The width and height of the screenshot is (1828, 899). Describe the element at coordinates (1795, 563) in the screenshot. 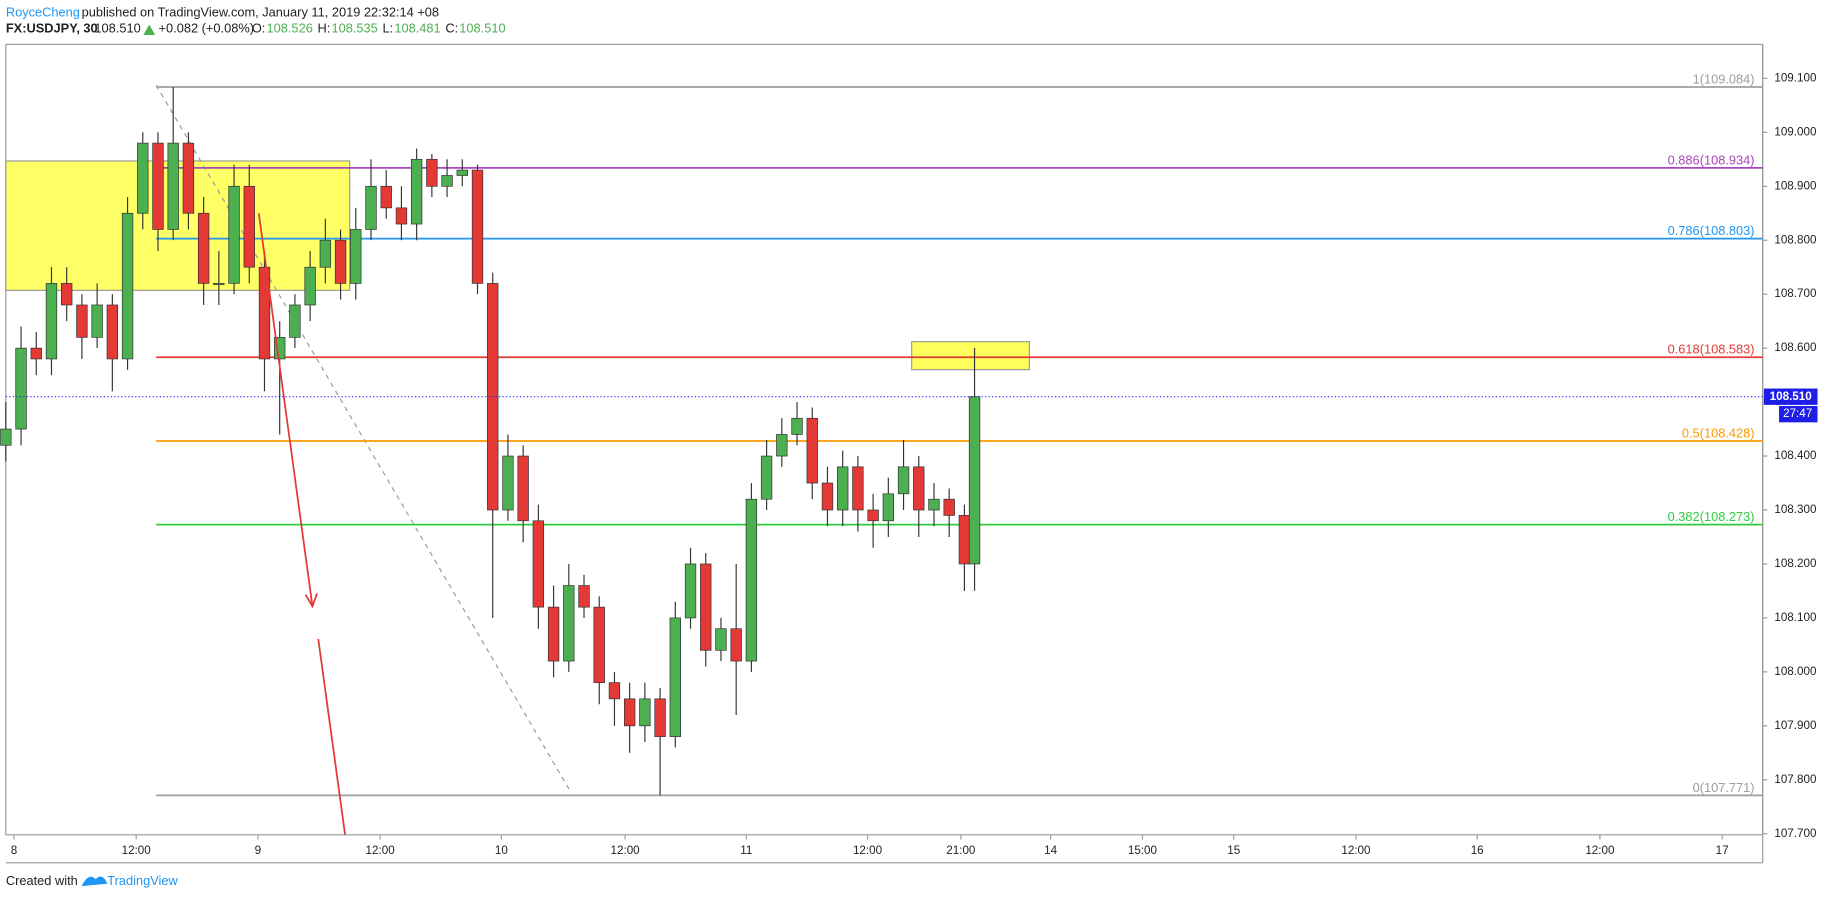

I see `y-tick-label: 108.200` at that location.